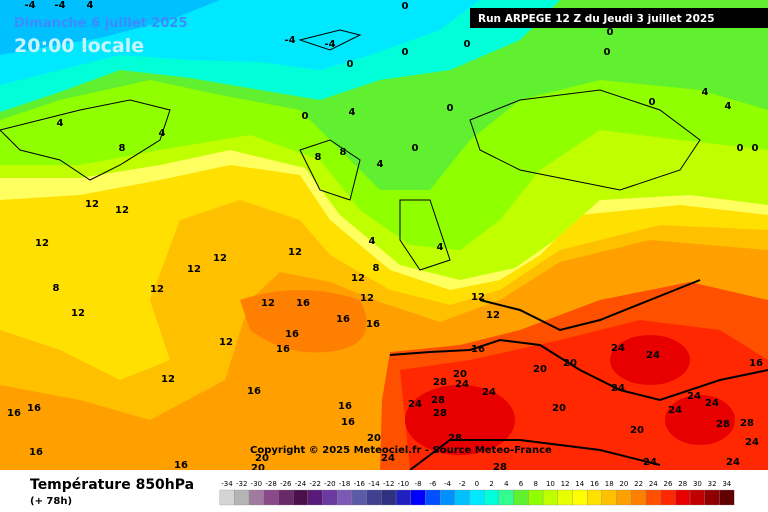 Image resolution: width=768 pixels, height=512 pixels. I want to click on legend-label: 28, so click(682, 484).